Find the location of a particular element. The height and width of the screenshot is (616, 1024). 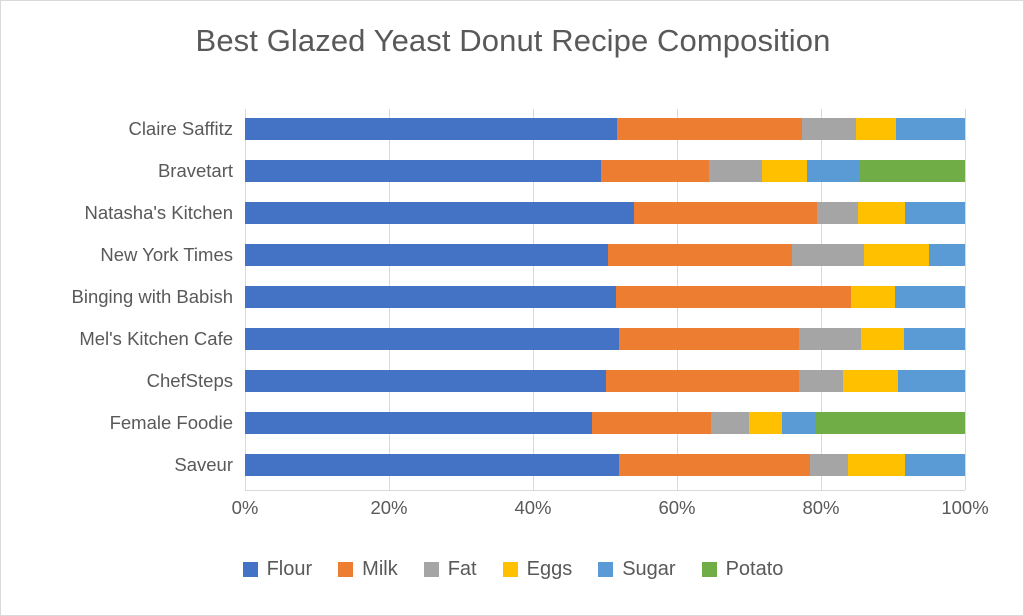

legend-label: Eggs is located at coordinates (549, 569).